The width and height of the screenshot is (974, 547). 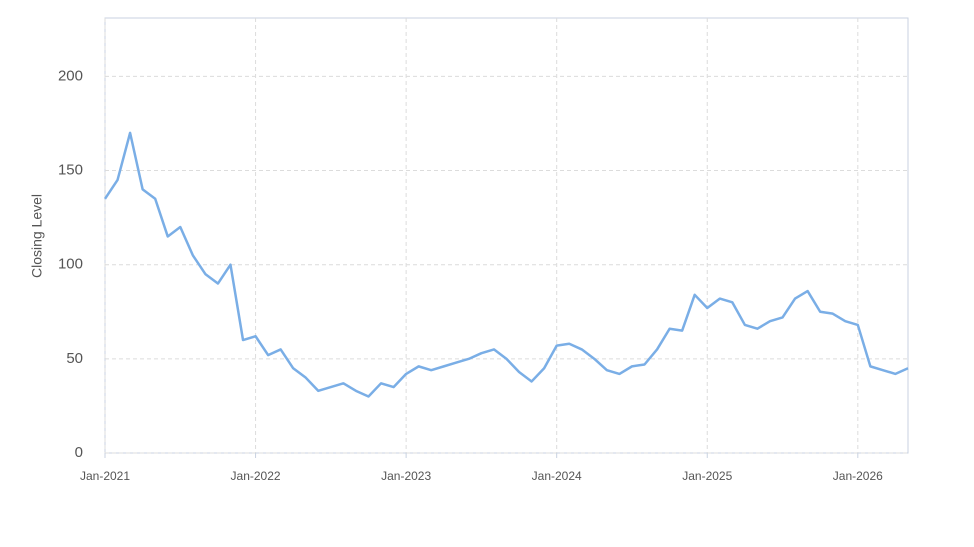 What do you see at coordinates (707, 476) in the screenshot?
I see `x-tick-label: Jan-2025` at bounding box center [707, 476].